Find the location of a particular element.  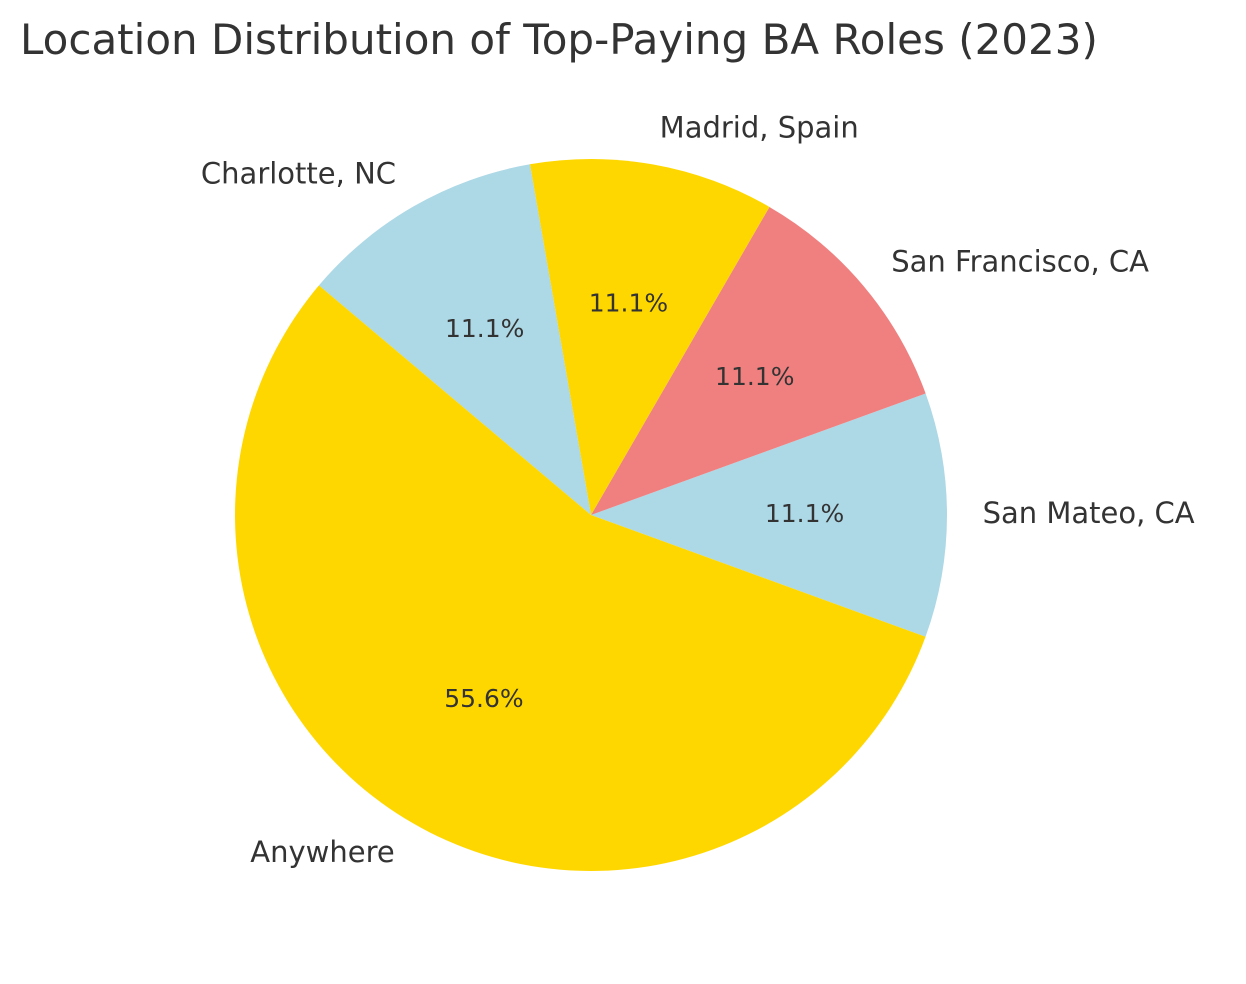

pie-slice-san-francisco-ca is located at coordinates (758, 360).